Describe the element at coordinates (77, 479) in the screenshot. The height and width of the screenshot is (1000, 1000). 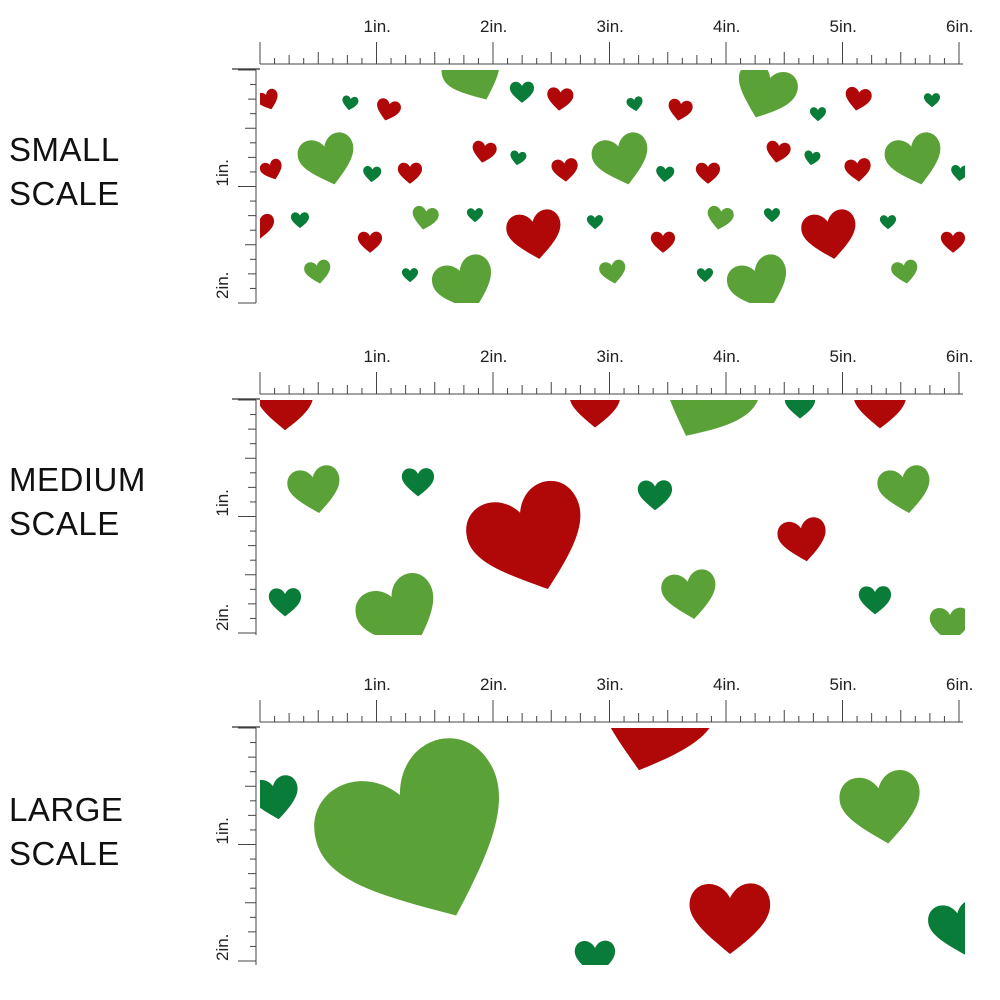
I see `scale-label-line1: MEDIUM` at that location.